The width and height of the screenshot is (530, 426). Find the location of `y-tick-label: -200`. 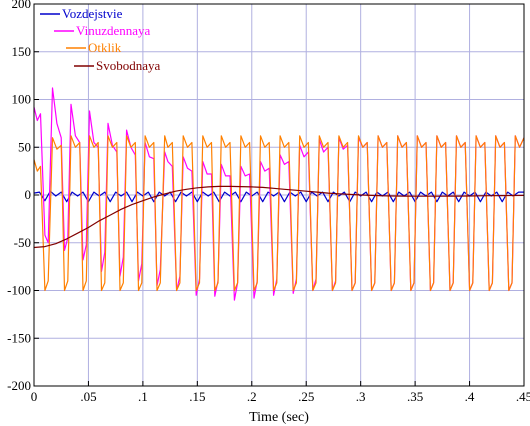

y-tick-label: -200 is located at coordinates (19, 385).